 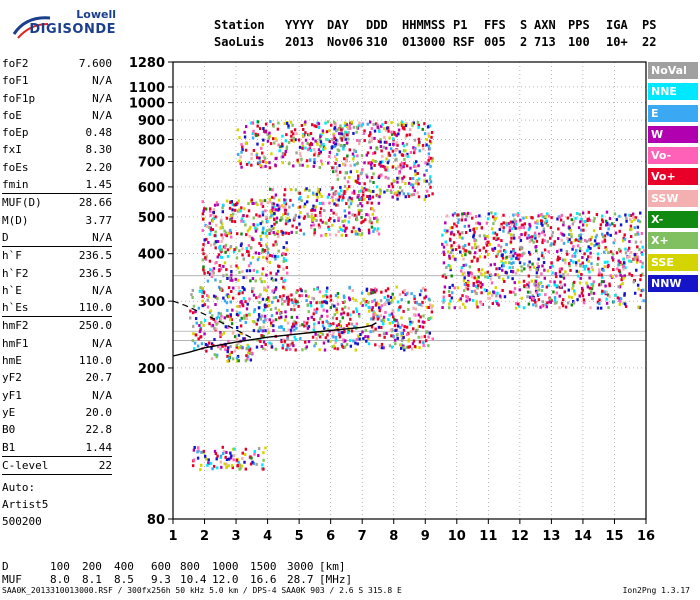 I want to click on param-value: N/A, so click(x=102, y=343).